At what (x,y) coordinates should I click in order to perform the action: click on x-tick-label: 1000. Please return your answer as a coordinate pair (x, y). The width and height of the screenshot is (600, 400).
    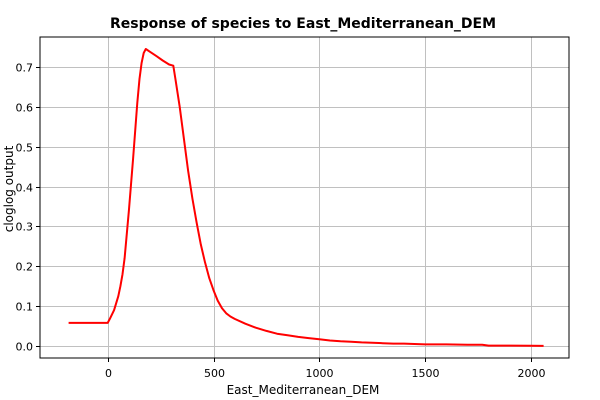
    Looking at the image, I should click on (320, 373).